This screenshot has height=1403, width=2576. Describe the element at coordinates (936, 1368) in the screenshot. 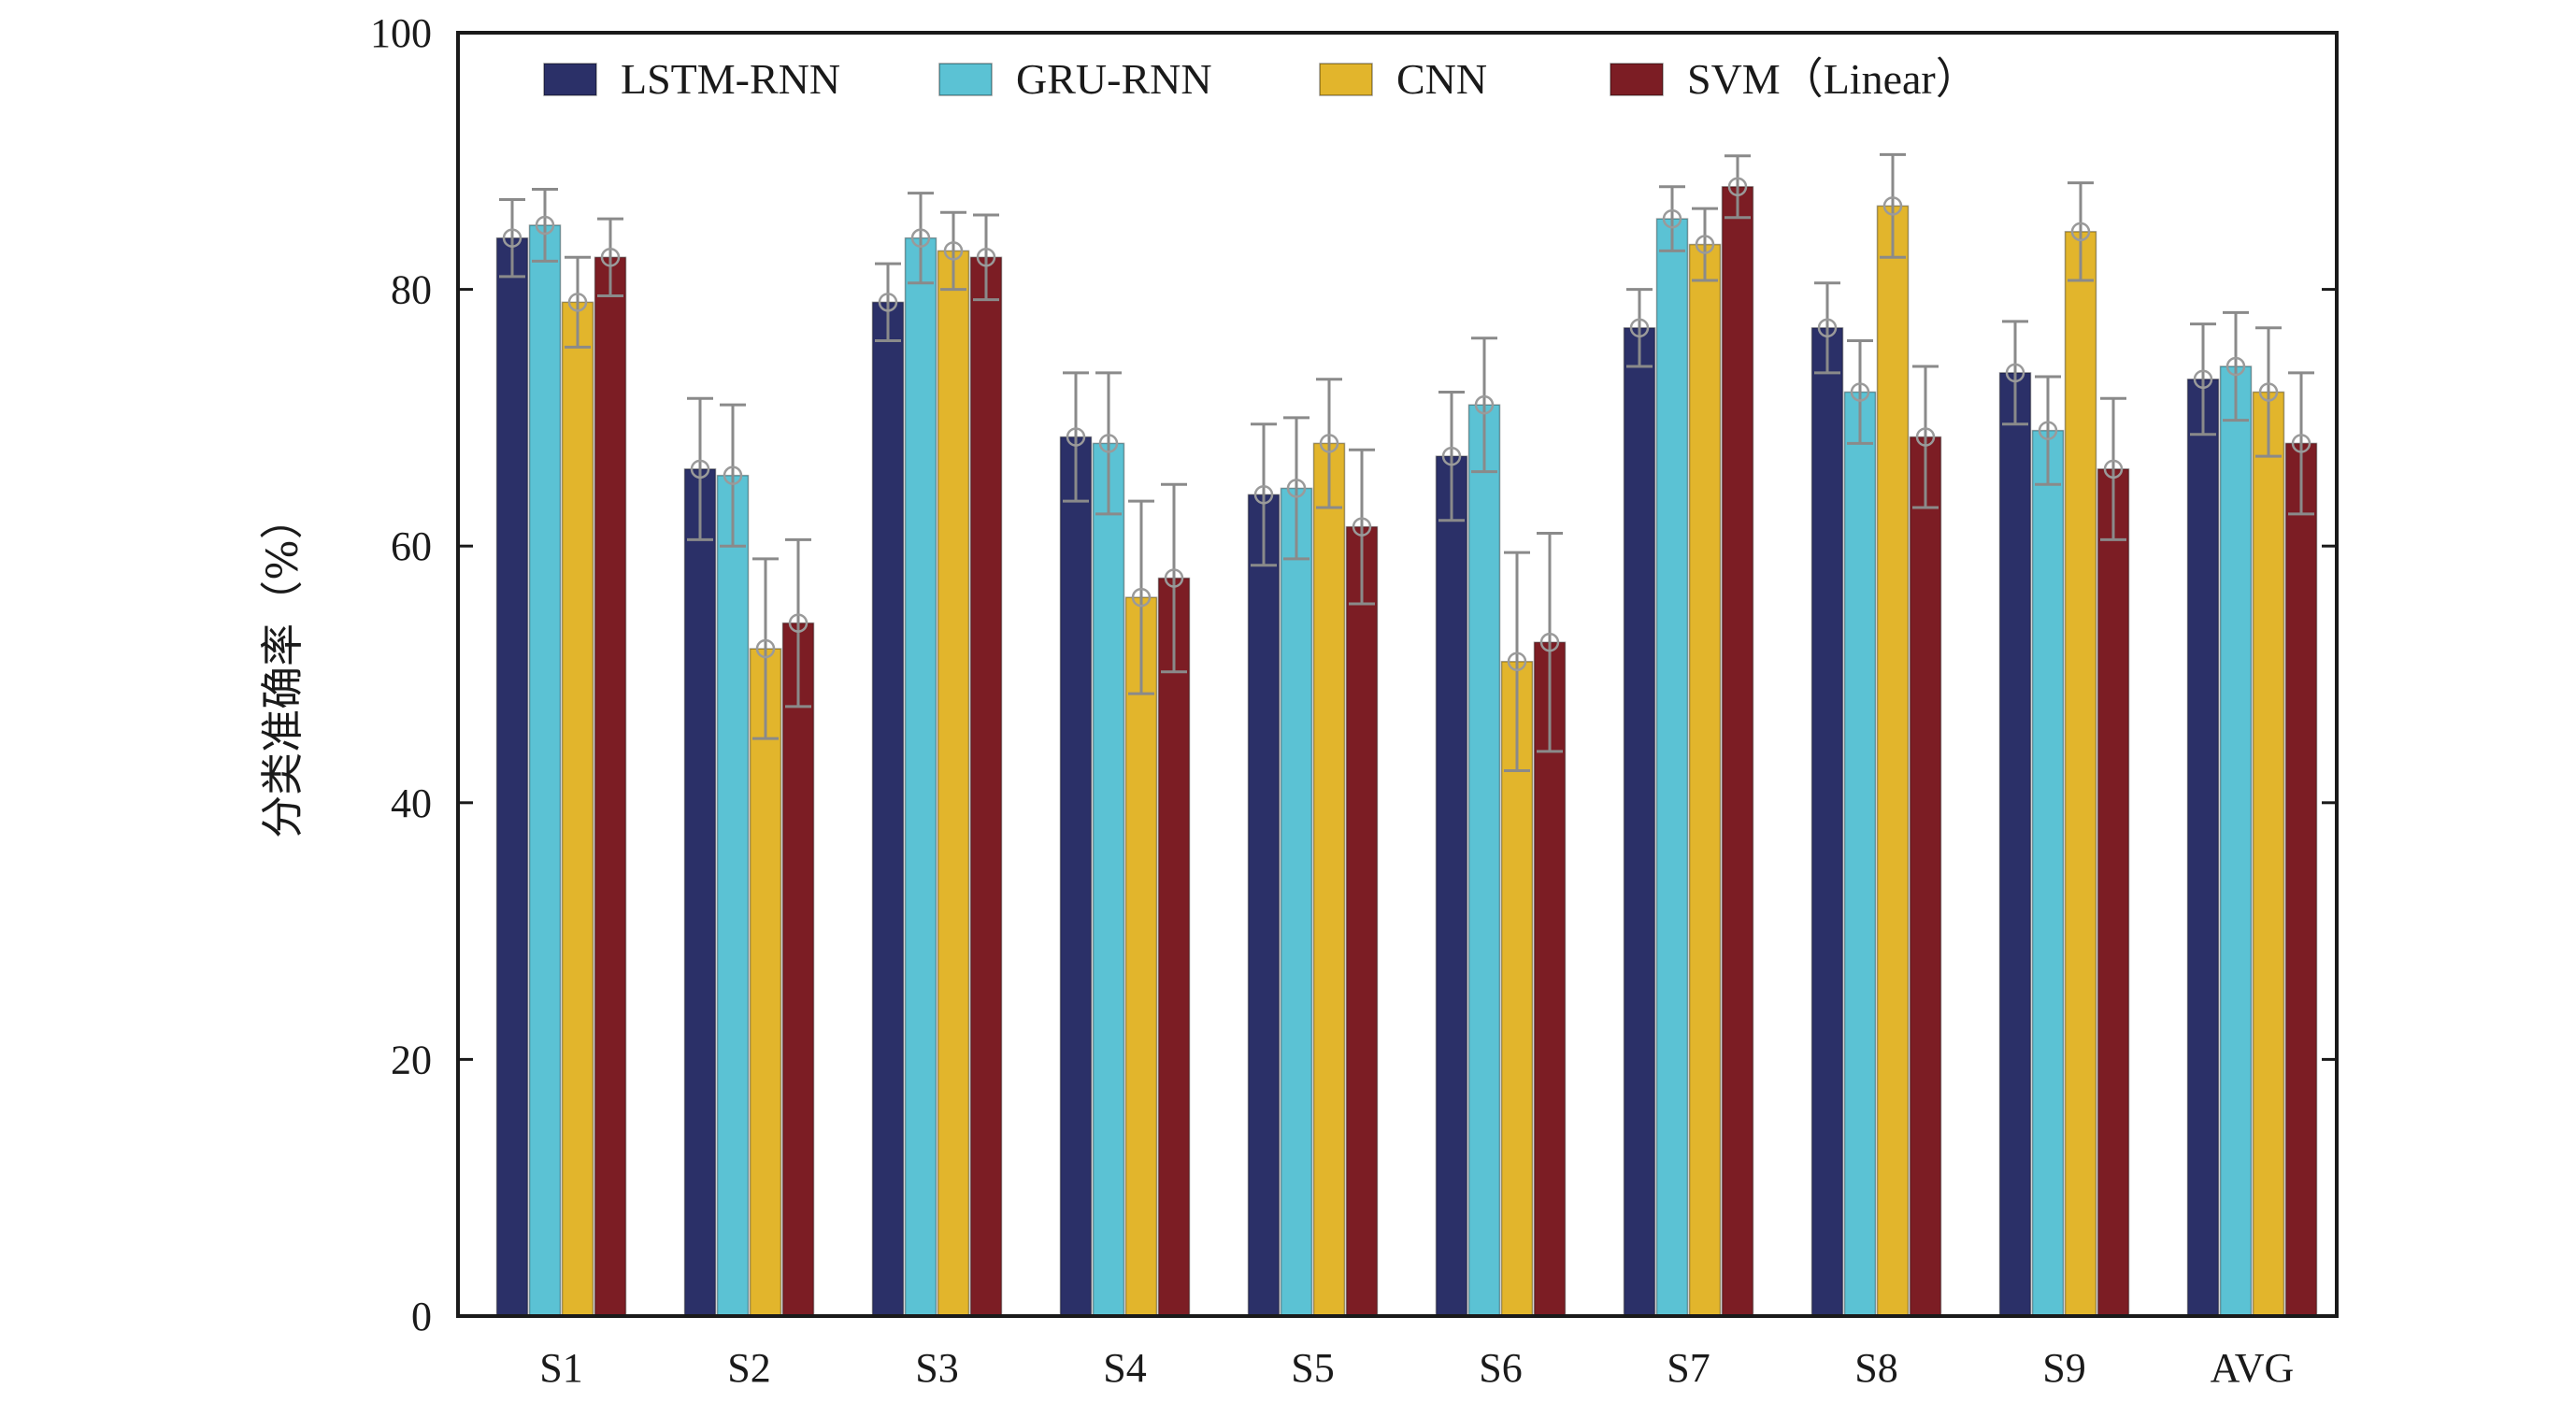

I see `x-tick-label: S3` at that location.